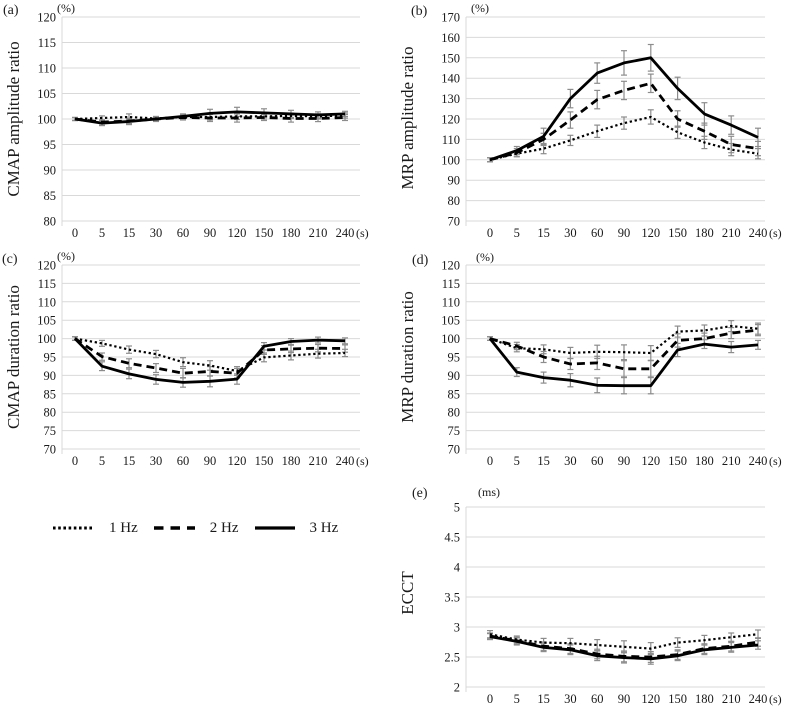 The width and height of the screenshot is (788, 706). Describe the element at coordinates (454, 450) in the screenshot. I see `svg-text: 70` at that location.